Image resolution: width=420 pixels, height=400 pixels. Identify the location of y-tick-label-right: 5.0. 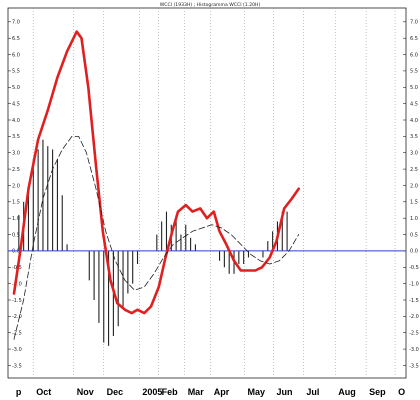
(414, 88).